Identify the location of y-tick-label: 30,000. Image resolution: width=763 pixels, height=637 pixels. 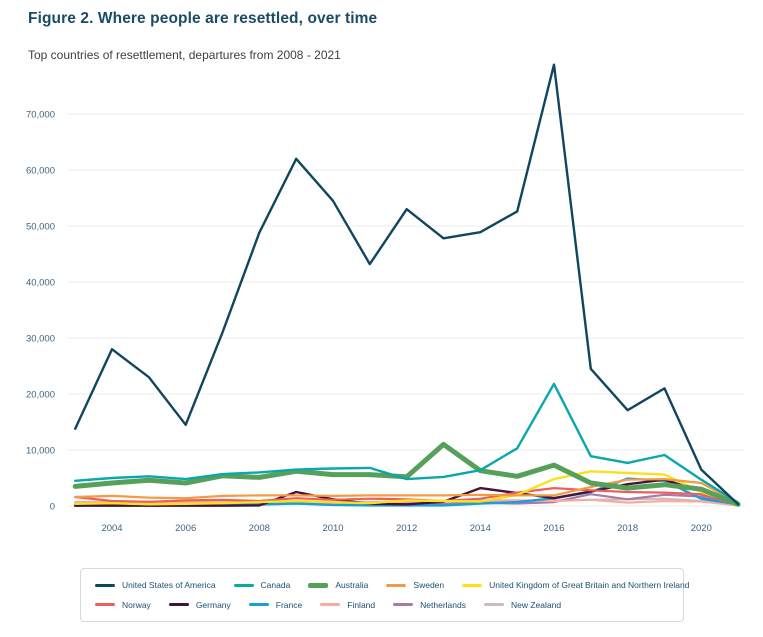
(40, 339).